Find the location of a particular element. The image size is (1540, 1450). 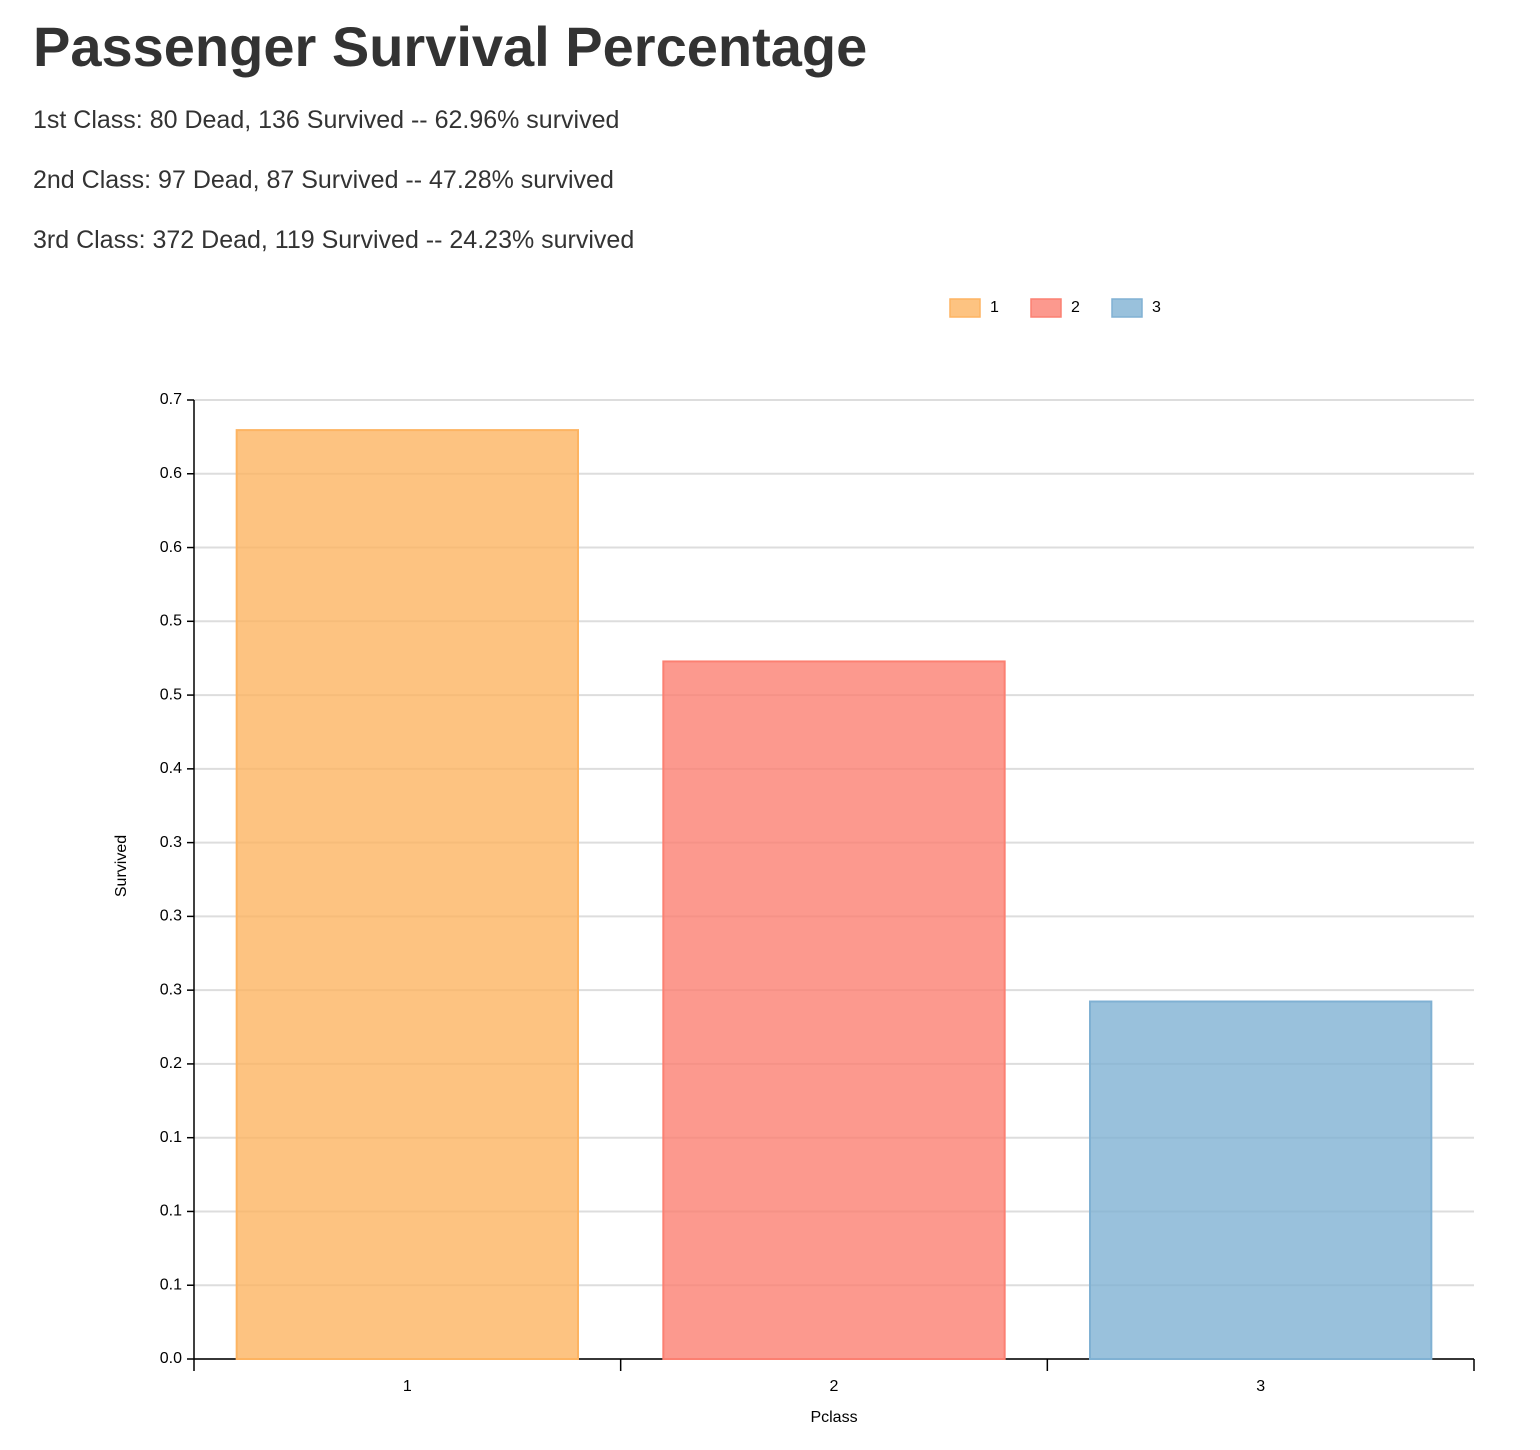

x-tick-label: 3 is located at coordinates (1260, 1386).